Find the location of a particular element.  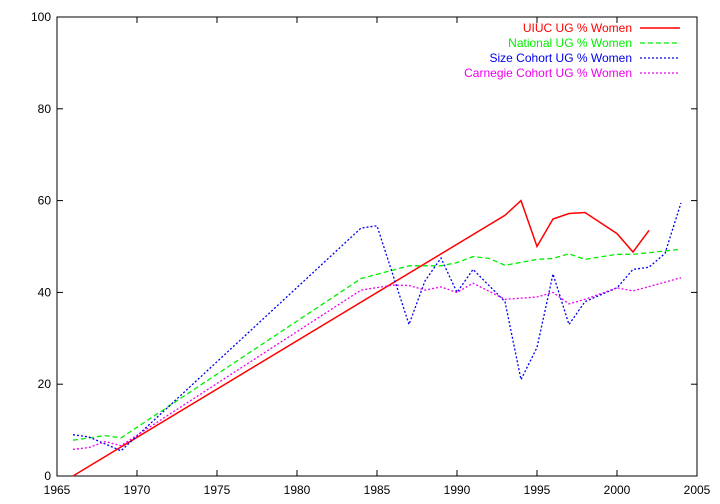

legend-label-1: UIUC UG % Women is located at coordinates (577, 28).